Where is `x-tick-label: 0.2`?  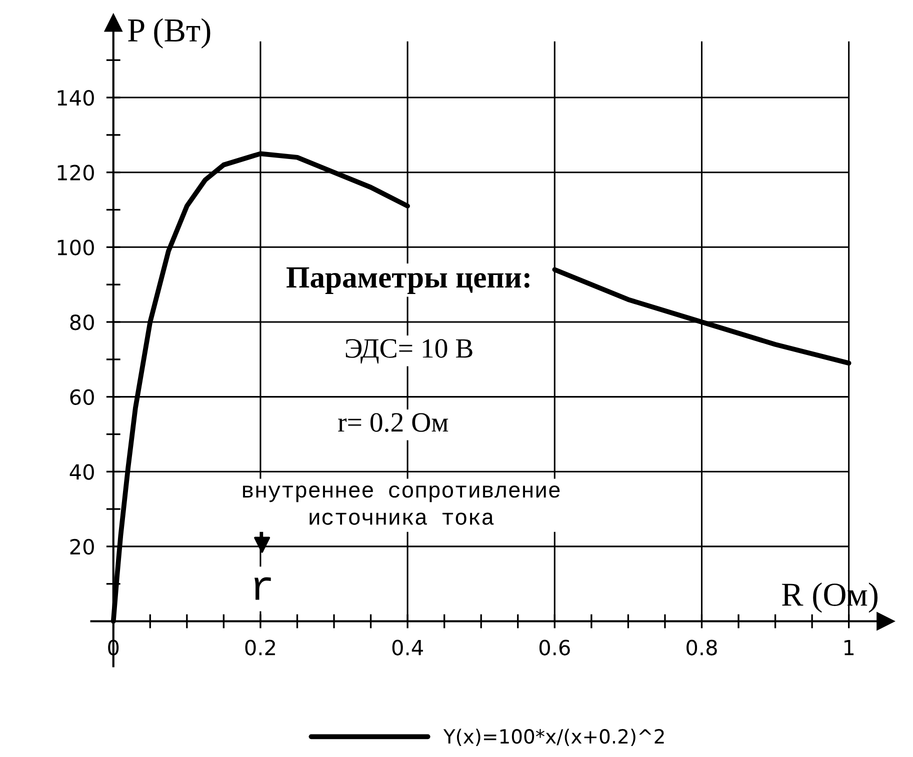
x-tick-label: 0.2 is located at coordinates (260, 648).